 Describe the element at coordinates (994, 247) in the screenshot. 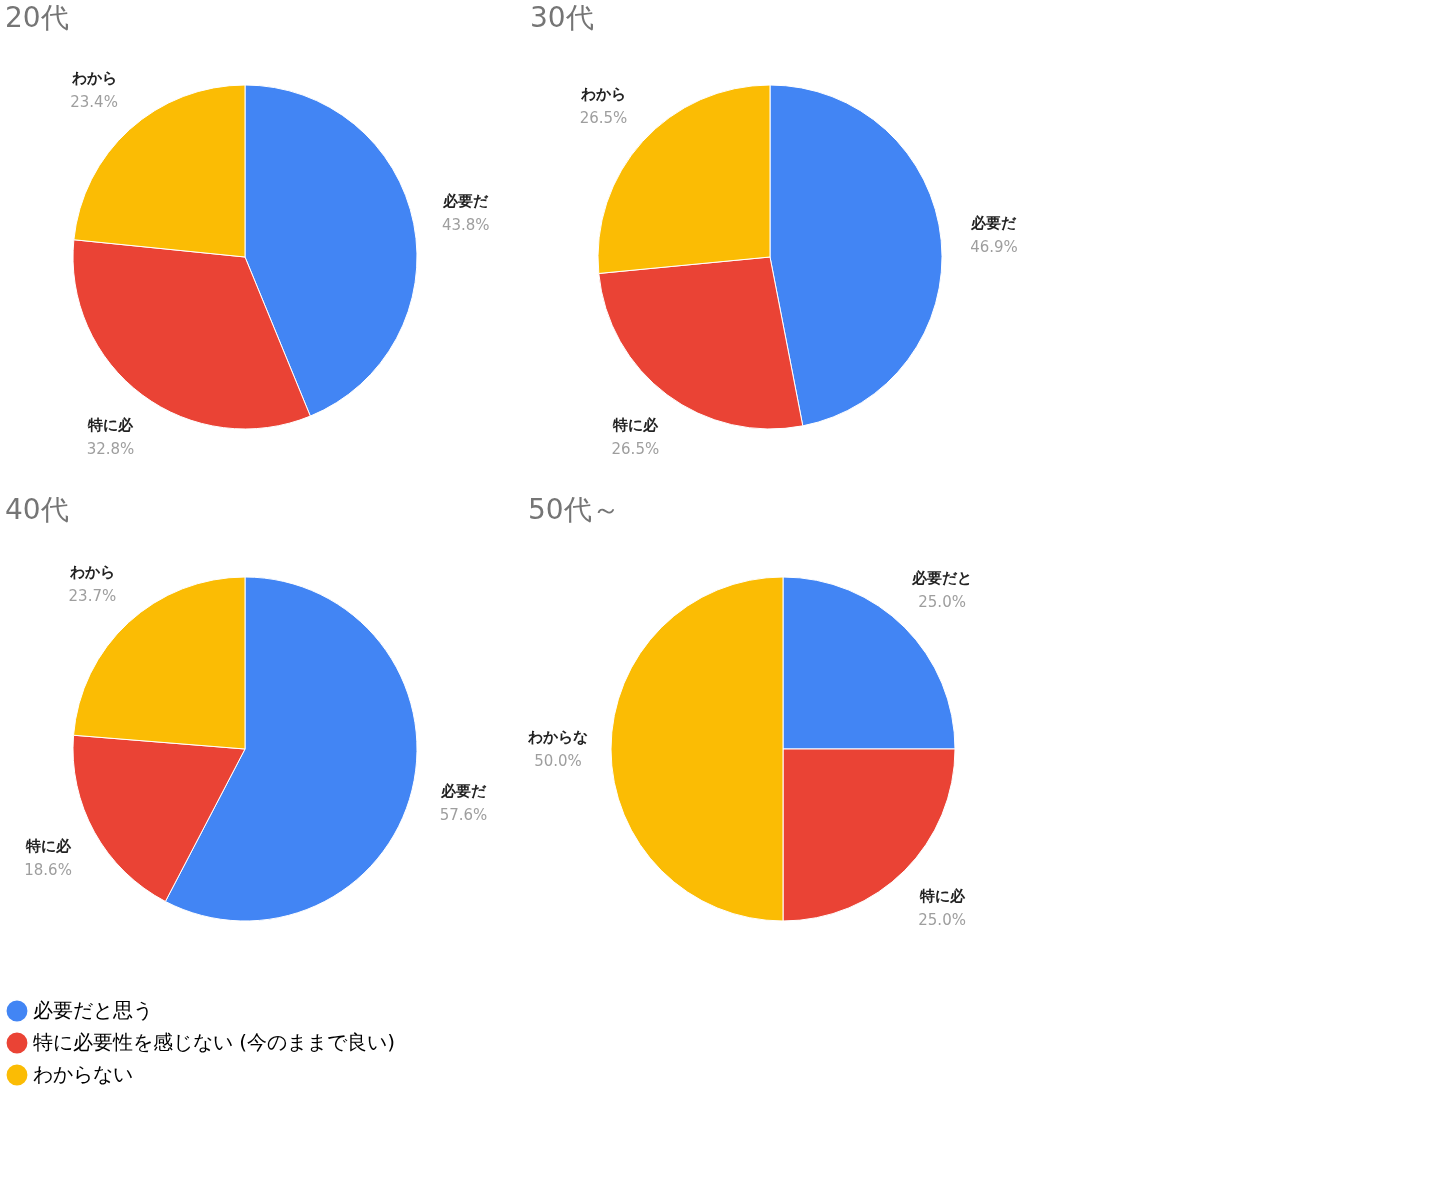

I see `data-label: 46.9%` at that location.